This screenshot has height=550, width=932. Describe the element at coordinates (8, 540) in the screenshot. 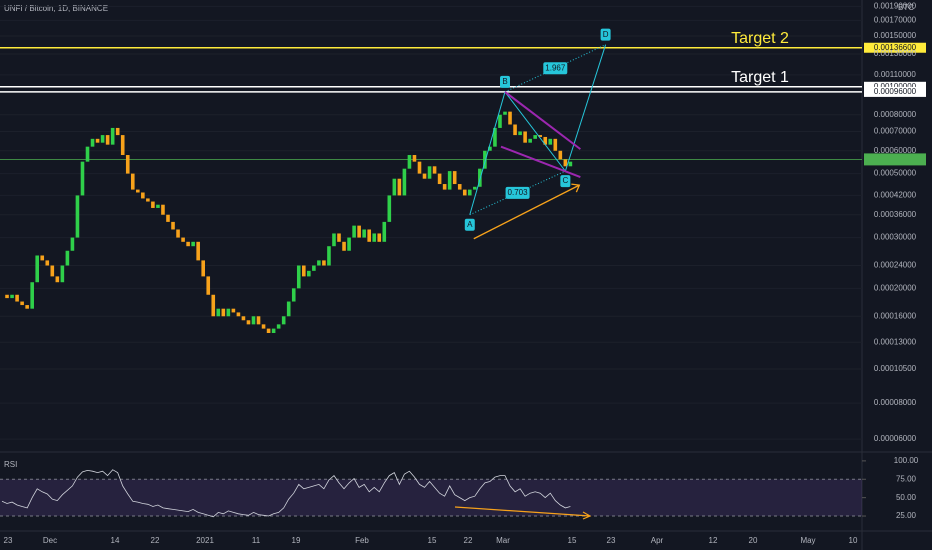

I see `x-tick-label: 23` at that location.